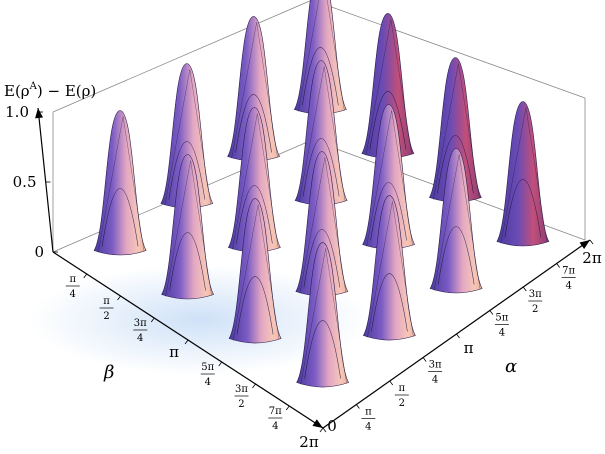  I want to click on z-axis, so click(44, 180).